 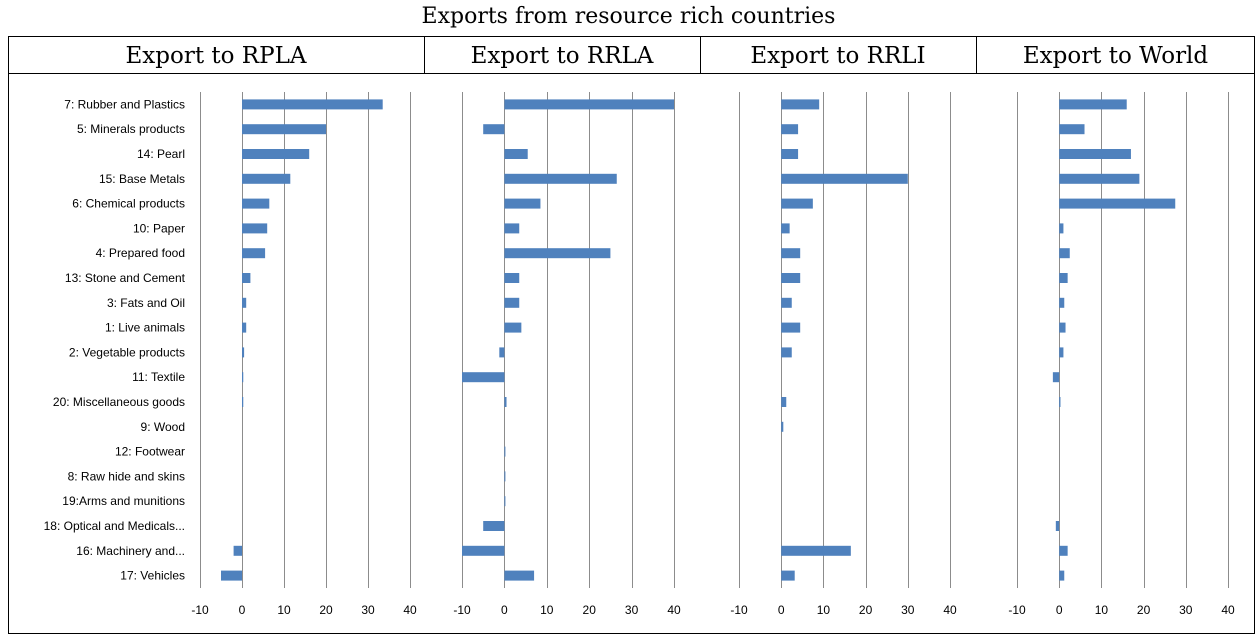 What do you see at coordinates (131, 129) in the screenshot?
I see `category-label: 5: Minerals products` at bounding box center [131, 129].